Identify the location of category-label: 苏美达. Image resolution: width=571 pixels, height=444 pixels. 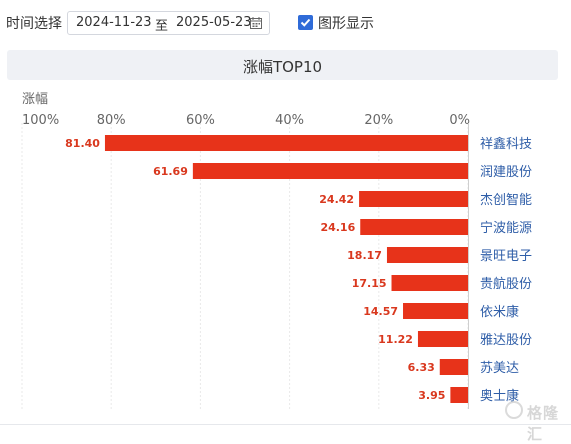
(499, 368).